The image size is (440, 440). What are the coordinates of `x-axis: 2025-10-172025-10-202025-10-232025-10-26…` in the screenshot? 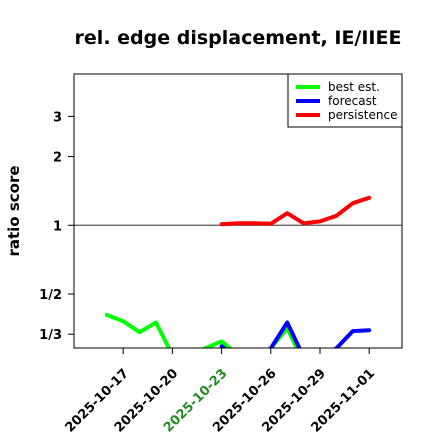 It's located at (220, 392).